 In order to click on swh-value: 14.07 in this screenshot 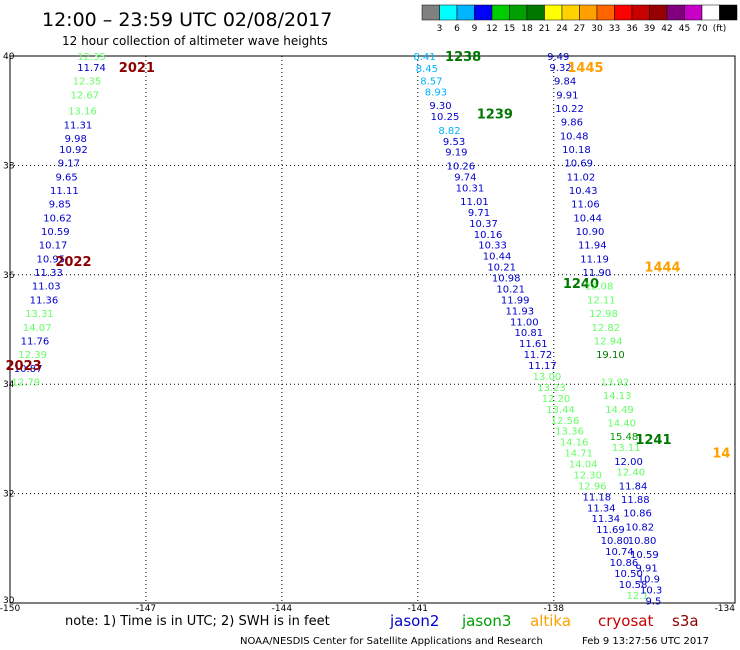, I will do `click(37, 328)`.